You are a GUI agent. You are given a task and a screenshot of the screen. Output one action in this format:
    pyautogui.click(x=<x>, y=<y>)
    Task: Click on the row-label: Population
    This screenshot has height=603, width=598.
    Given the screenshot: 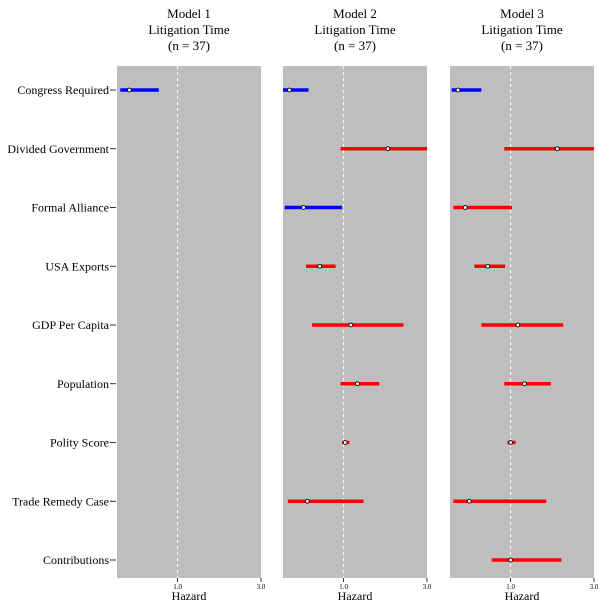 What is the action you would take?
    pyautogui.click(x=83, y=384)
    